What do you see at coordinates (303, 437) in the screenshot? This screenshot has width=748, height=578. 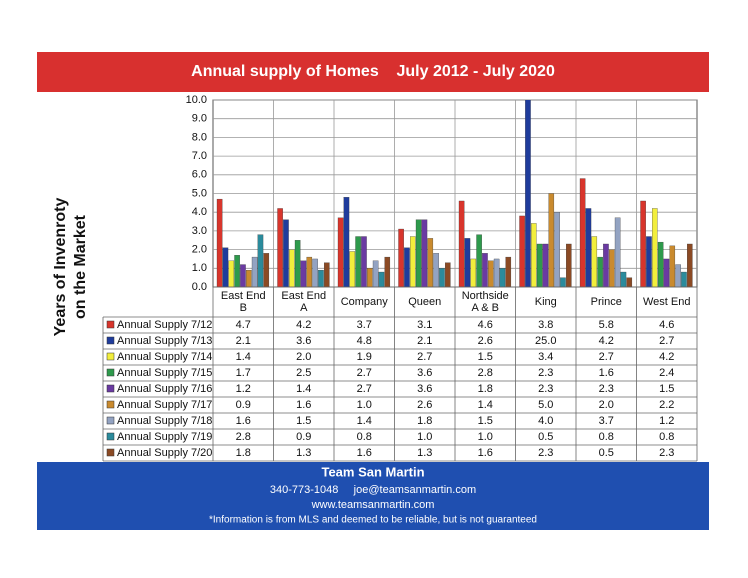 I see `table-value: 0.9` at bounding box center [303, 437].